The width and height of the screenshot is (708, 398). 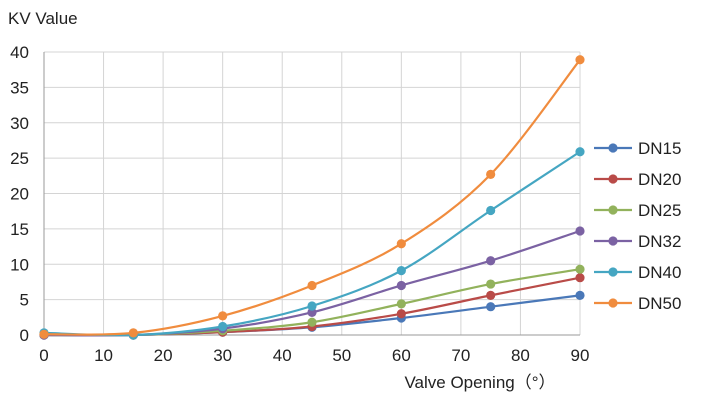 What do you see at coordinates (19, 52) in the screenshot?
I see `y-tick-label: 40` at bounding box center [19, 52].